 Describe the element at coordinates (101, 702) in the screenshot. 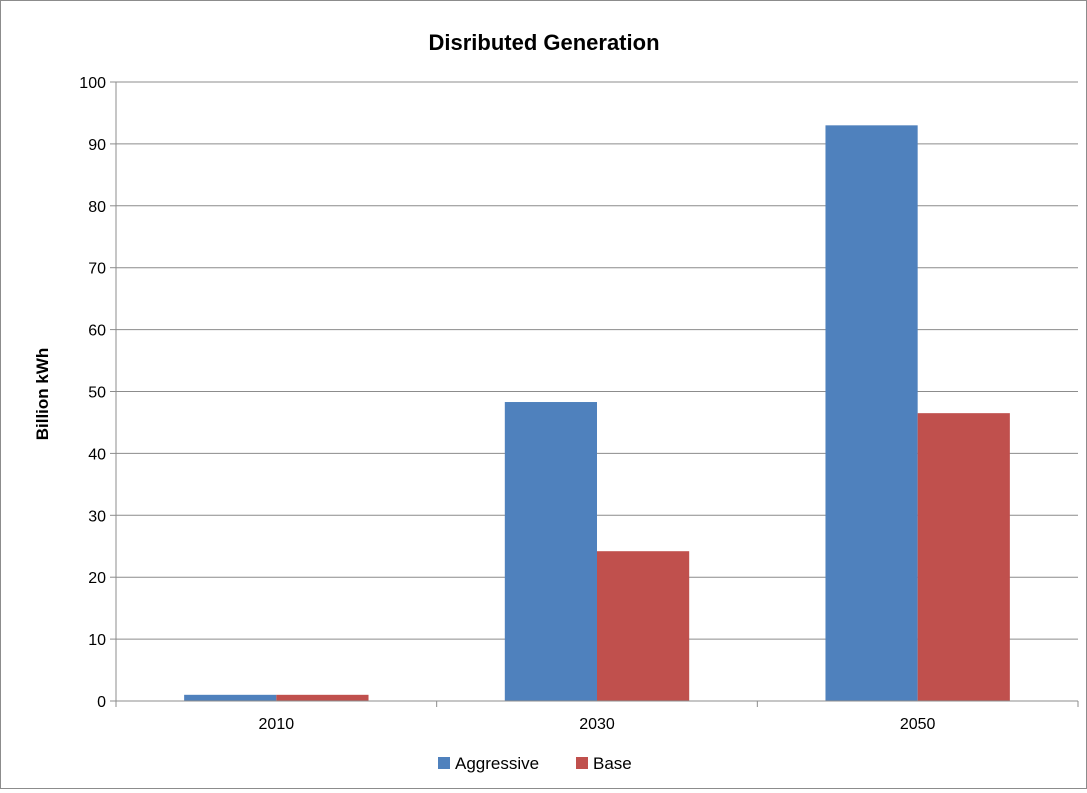

I see `y-tick-label: 0` at that location.